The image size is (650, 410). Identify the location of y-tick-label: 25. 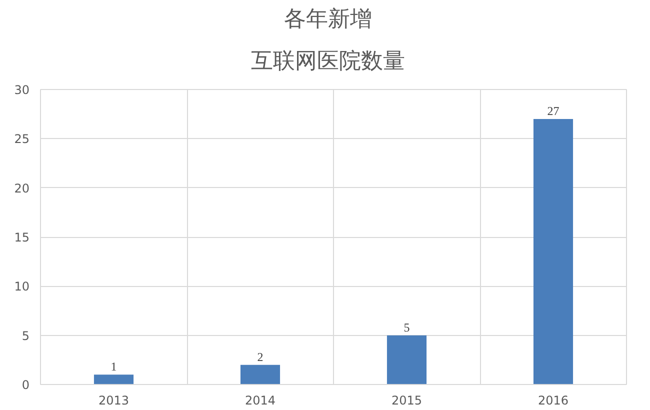
(22, 139).